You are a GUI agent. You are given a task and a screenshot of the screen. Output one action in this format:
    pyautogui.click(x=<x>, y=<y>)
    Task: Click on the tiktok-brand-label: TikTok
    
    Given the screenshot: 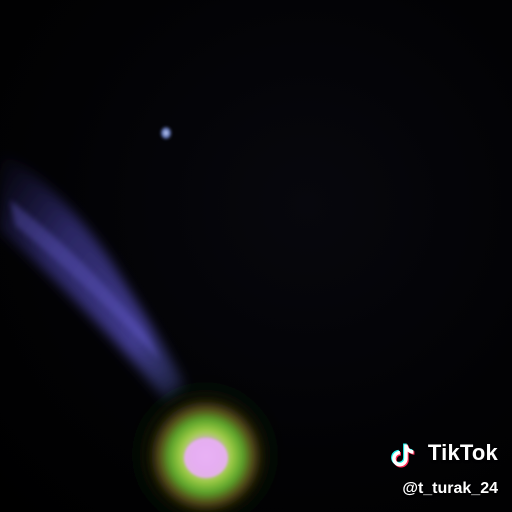 What is the action you would take?
    pyautogui.click(x=462, y=452)
    